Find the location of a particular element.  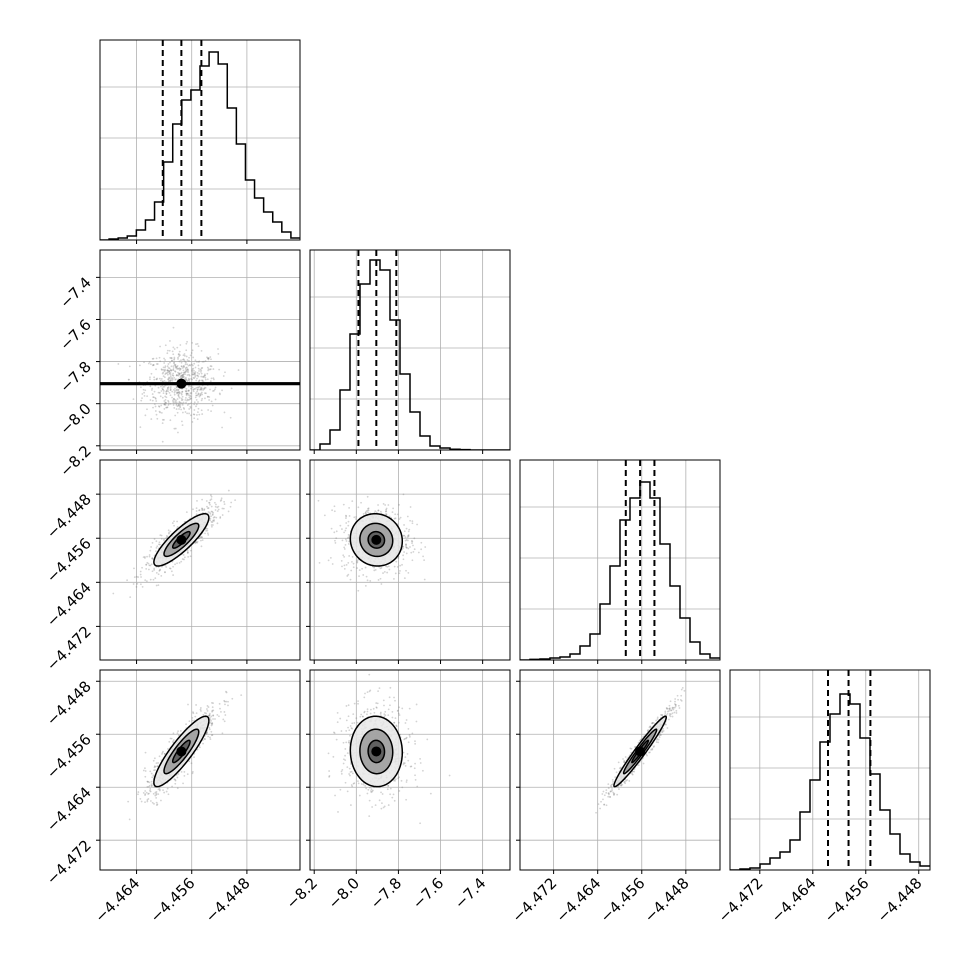

x-tick-label: −4.456 is located at coordinates (847, 900).